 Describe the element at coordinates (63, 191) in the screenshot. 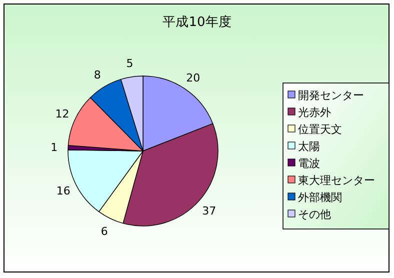

I see `data-label: 16` at that location.